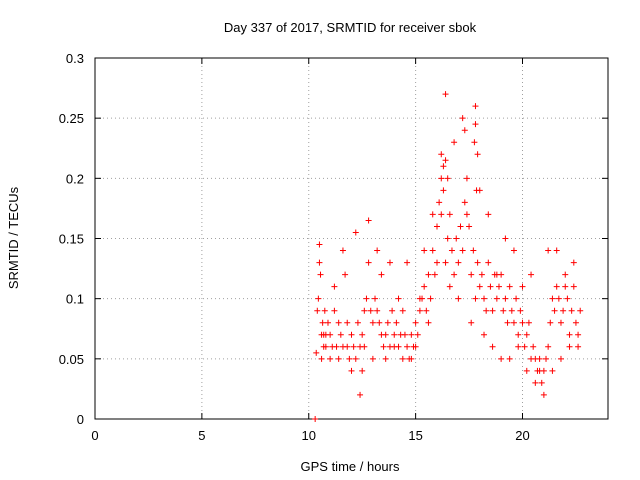 The width and height of the screenshot is (640, 480). I want to click on y-tick-label: 0.25, so click(71, 118).